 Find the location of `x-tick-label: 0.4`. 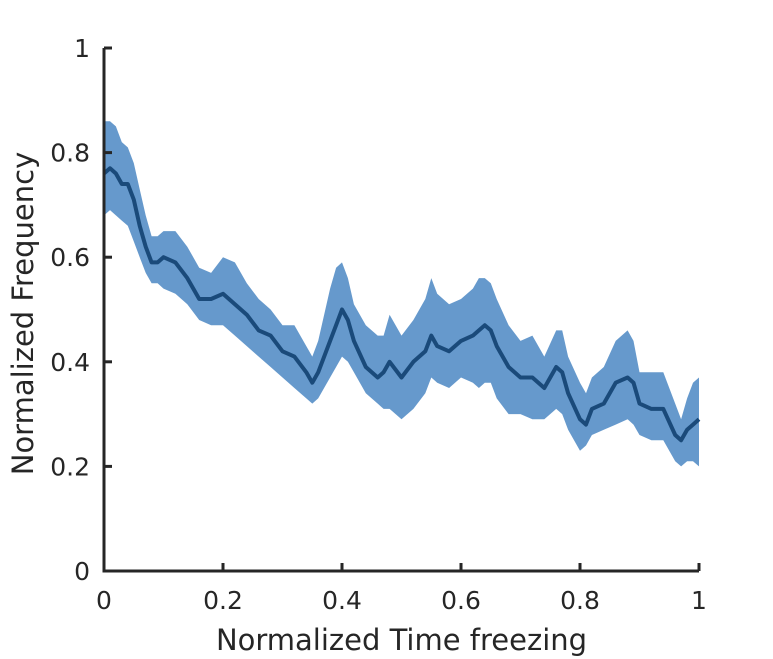

x-tick-label: 0.4 is located at coordinates (342, 600).